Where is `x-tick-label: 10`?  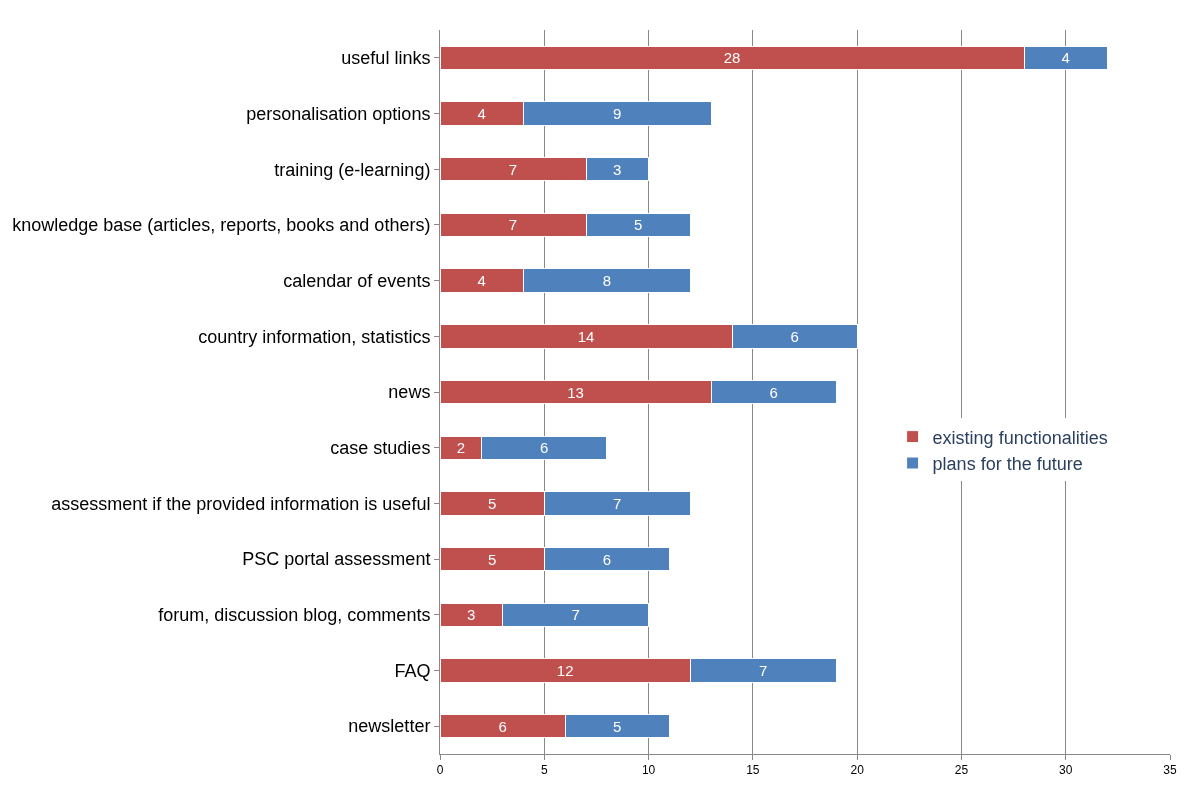
x-tick-label: 10 is located at coordinates (648, 770).